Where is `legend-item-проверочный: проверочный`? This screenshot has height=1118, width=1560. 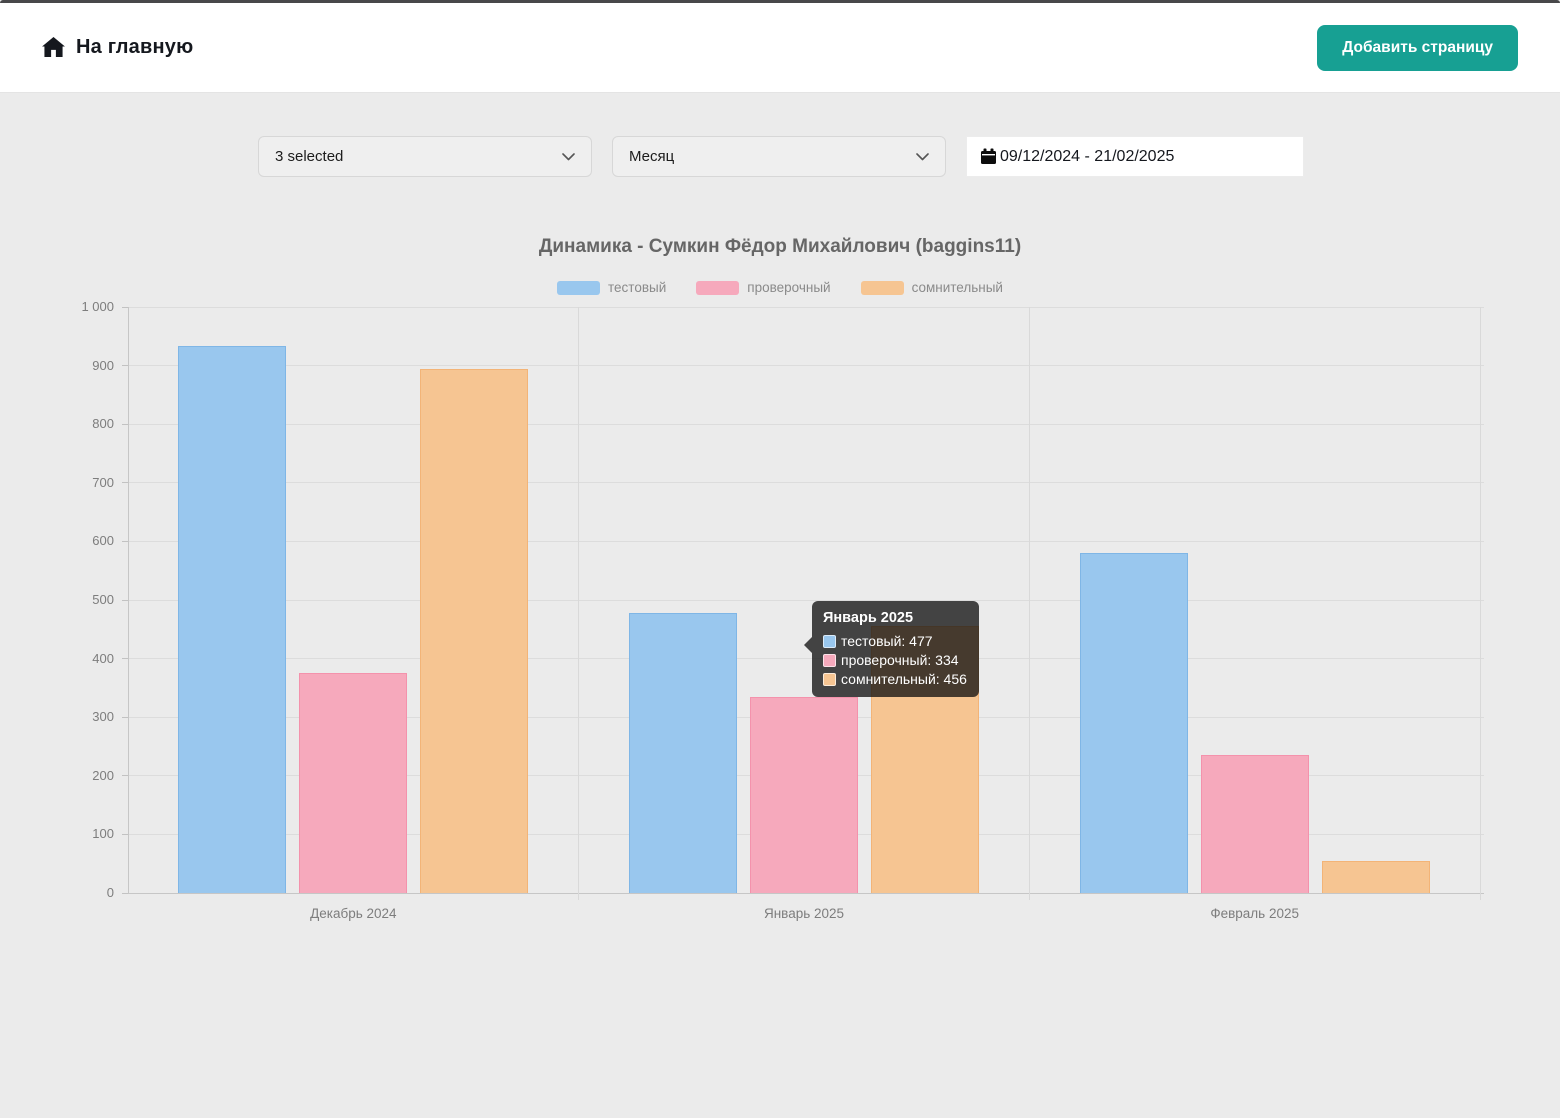 legend-item-проверочный: проверочный is located at coordinates (763, 287).